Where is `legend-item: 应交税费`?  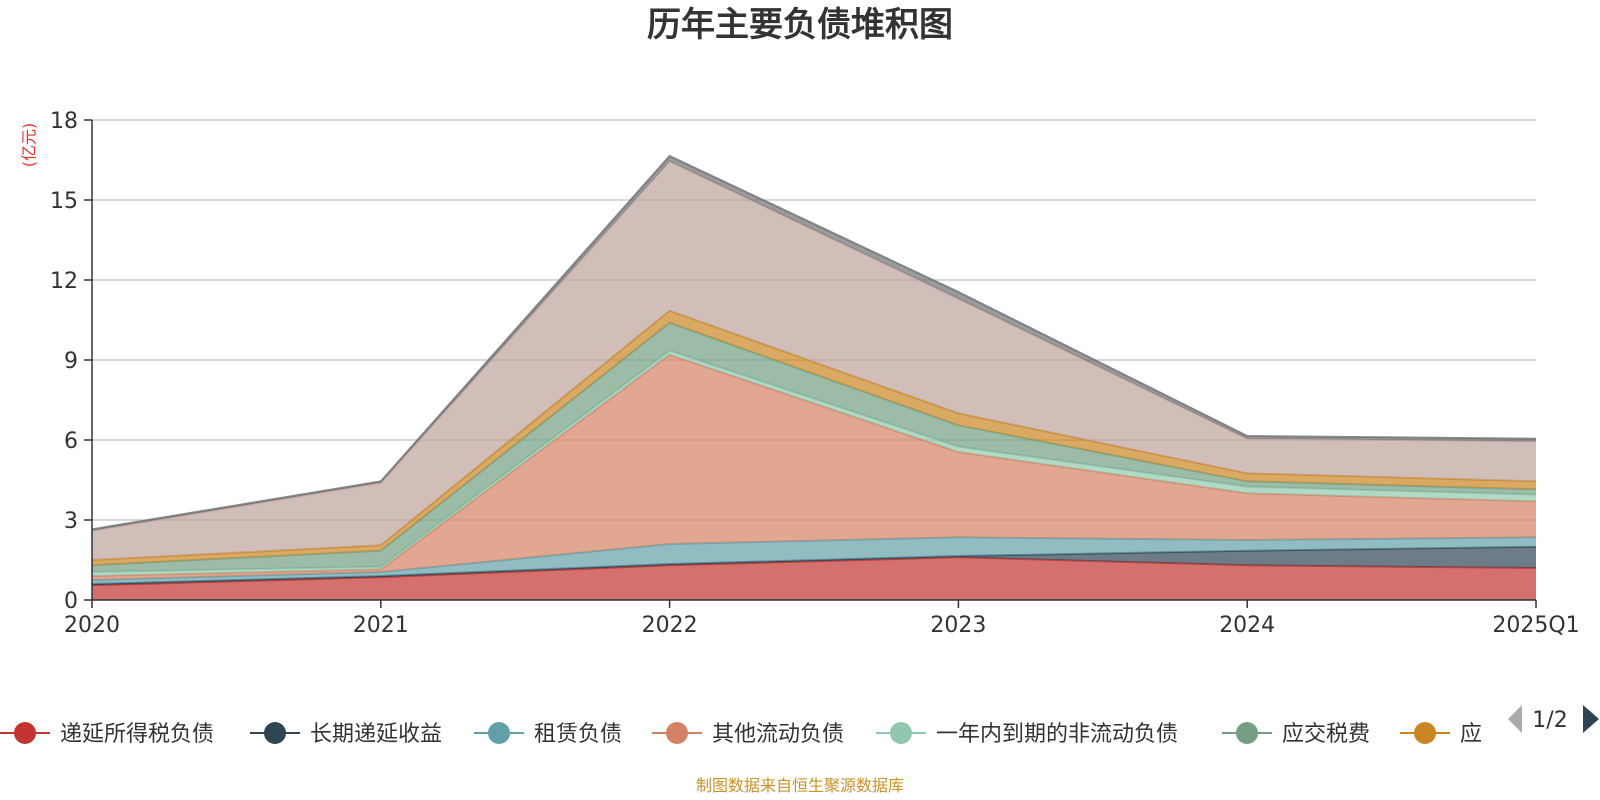
legend-item: 应交税费 is located at coordinates (1296, 734).